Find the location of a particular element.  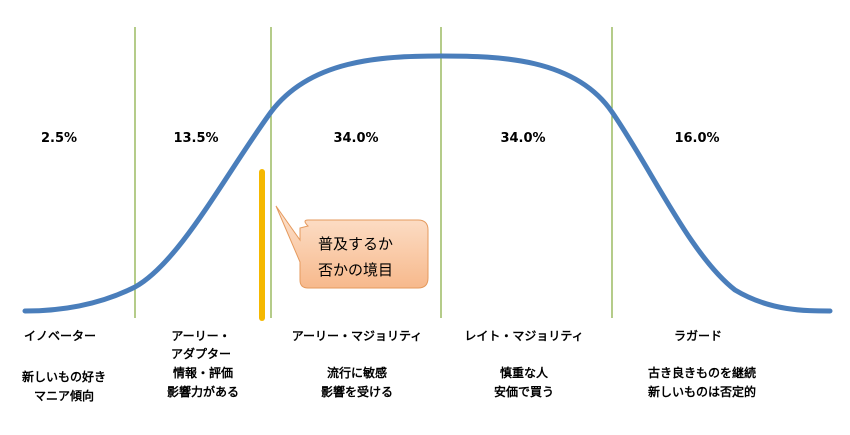

segment-percent-laggards: 16.0% is located at coordinates (696, 138).